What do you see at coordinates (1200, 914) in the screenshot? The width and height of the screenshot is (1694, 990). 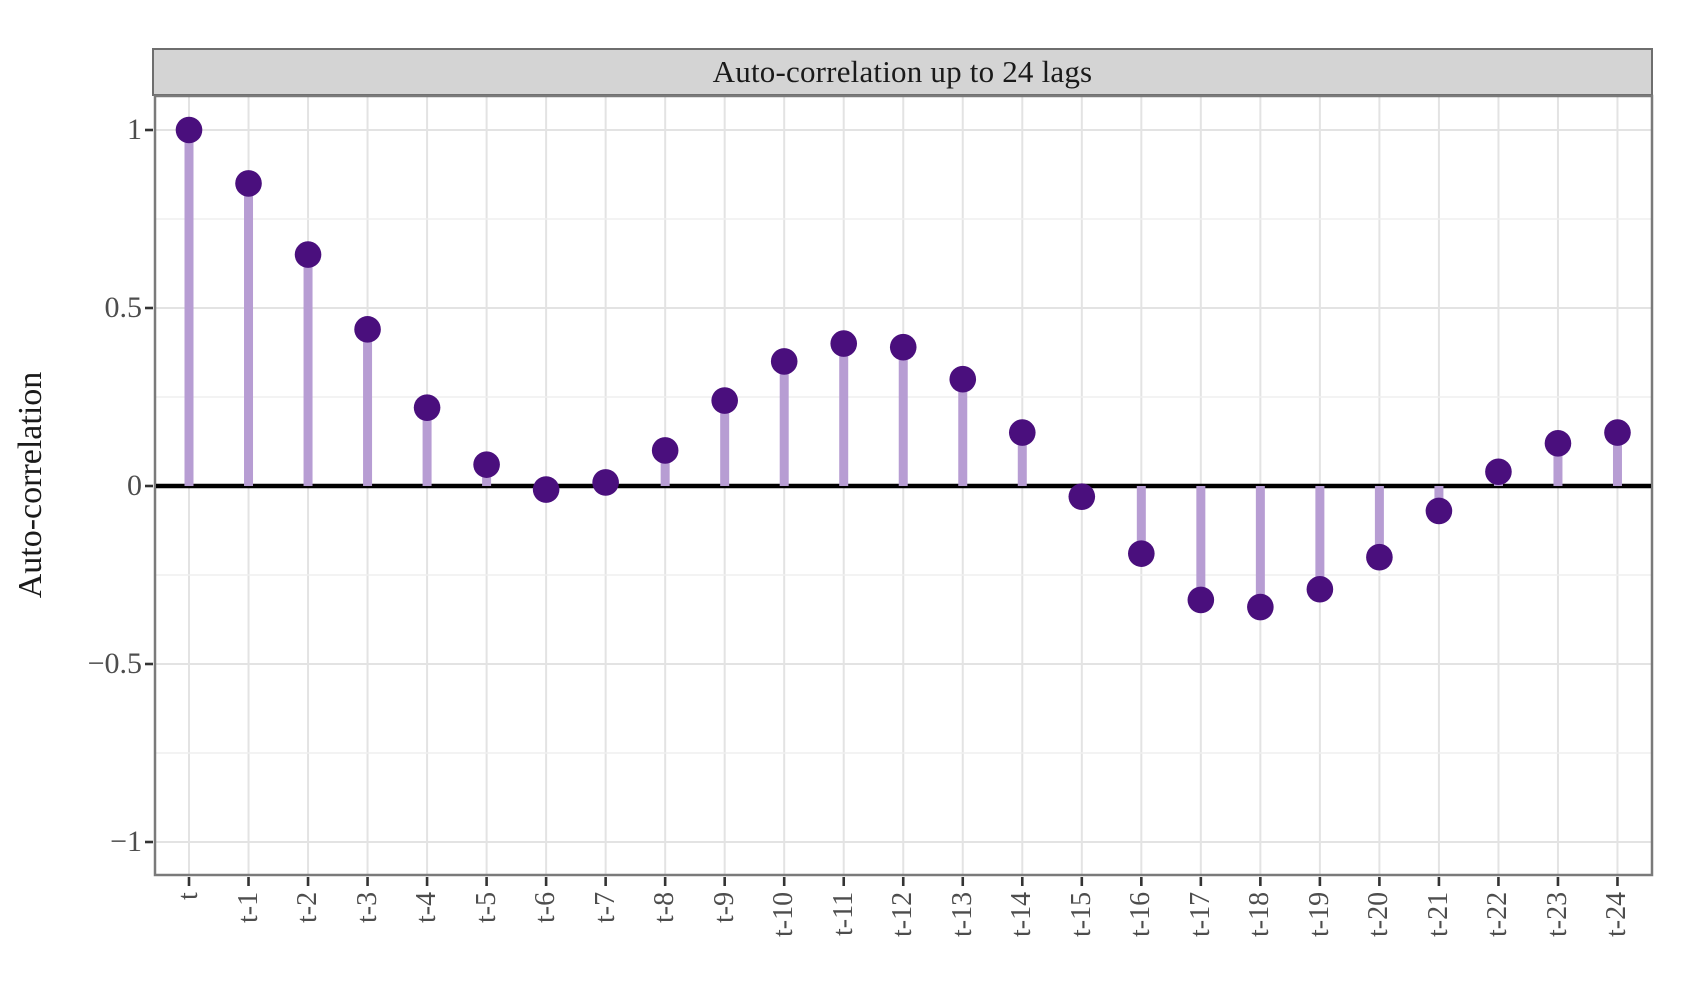 I see `x-tick-label: t-17` at bounding box center [1200, 914].